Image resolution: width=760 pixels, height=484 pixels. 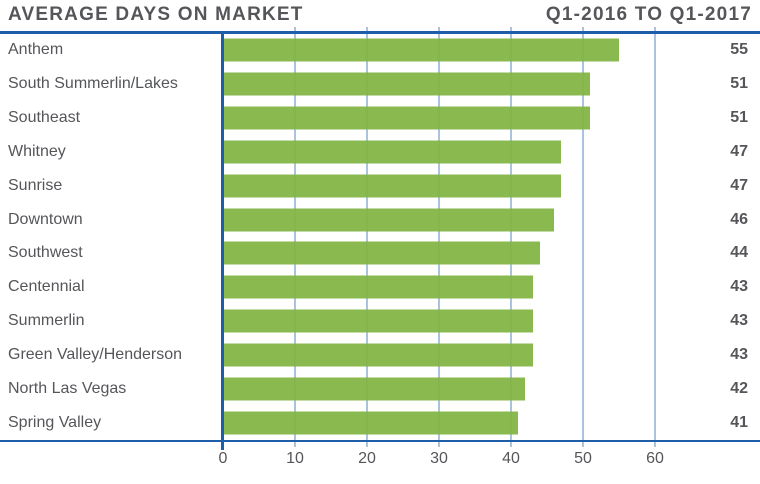 What do you see at coordinates (739, 423) in the screenshot?
I see `value-label: 41` at bounding box center [739, 423].